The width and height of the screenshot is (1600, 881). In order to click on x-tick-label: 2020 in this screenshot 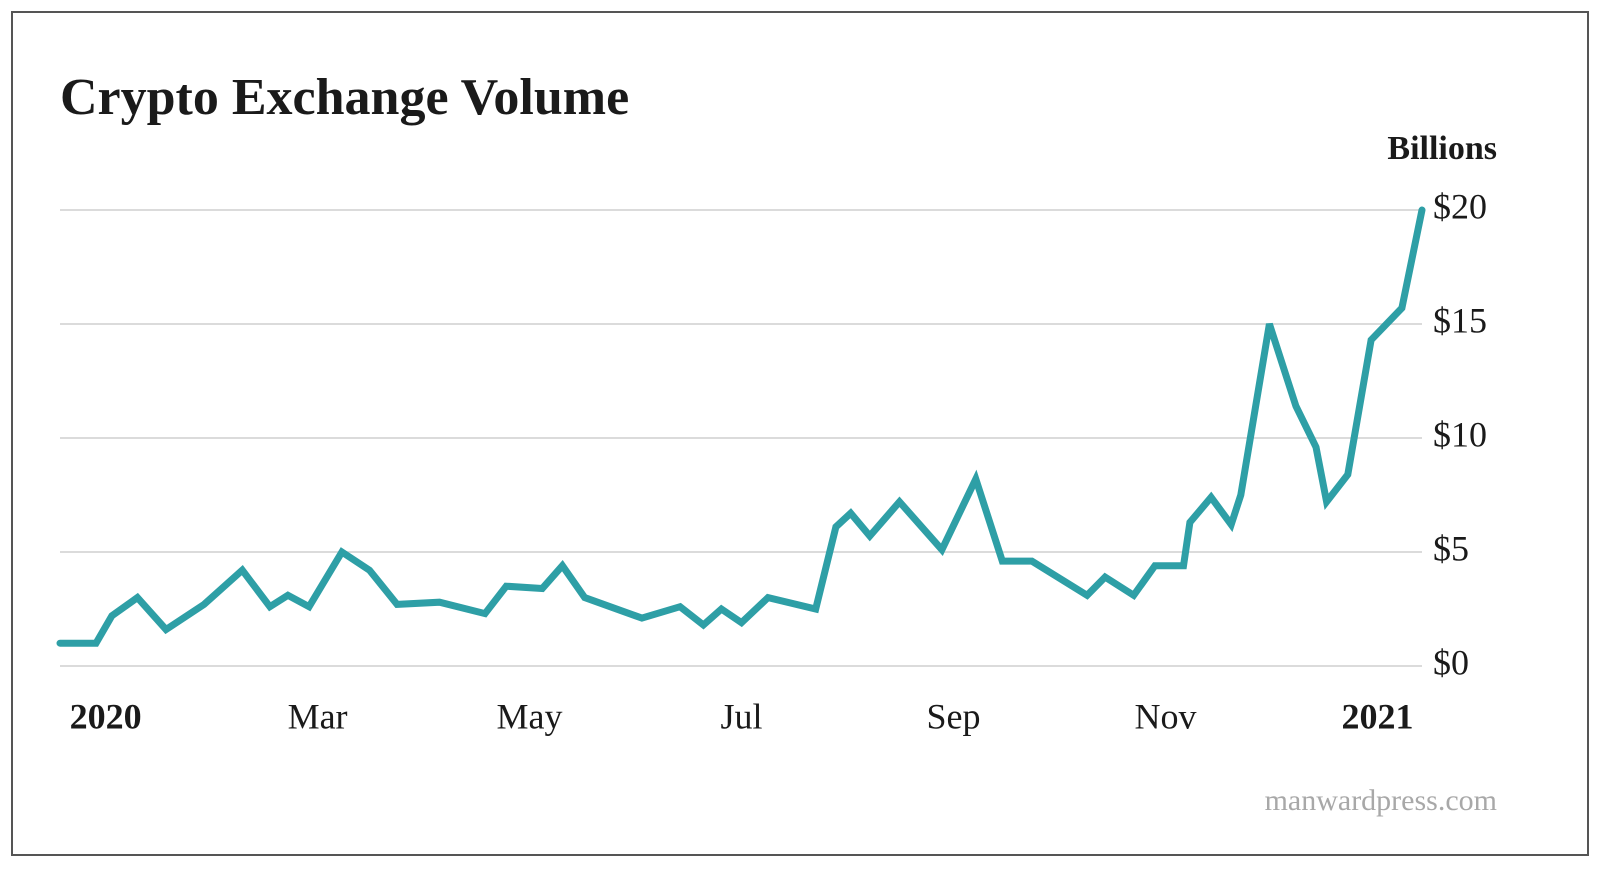, I will do `click(106, 716)`.